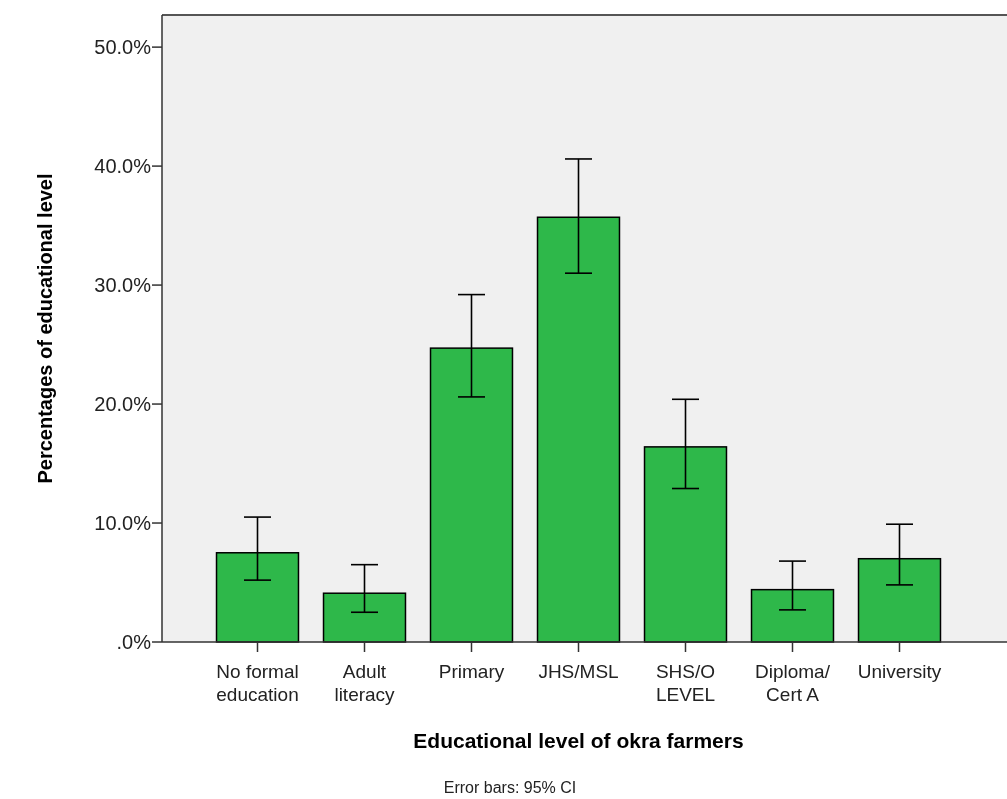 Image resolution: width=1007 pixels, height=799 pixels. Describe the element at coordinates (471, 671) in the screenshot. I see `x-tick-label: Primary` at that location.